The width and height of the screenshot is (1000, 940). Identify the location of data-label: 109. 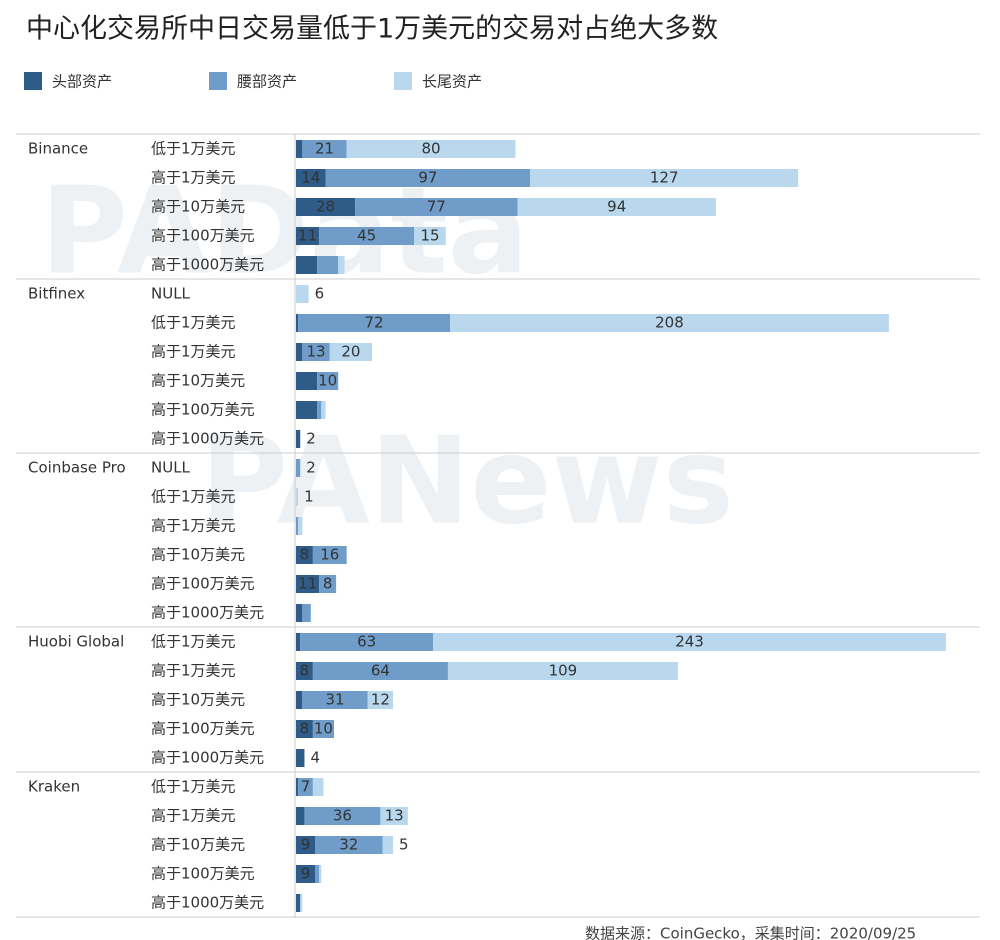
(563, 671).